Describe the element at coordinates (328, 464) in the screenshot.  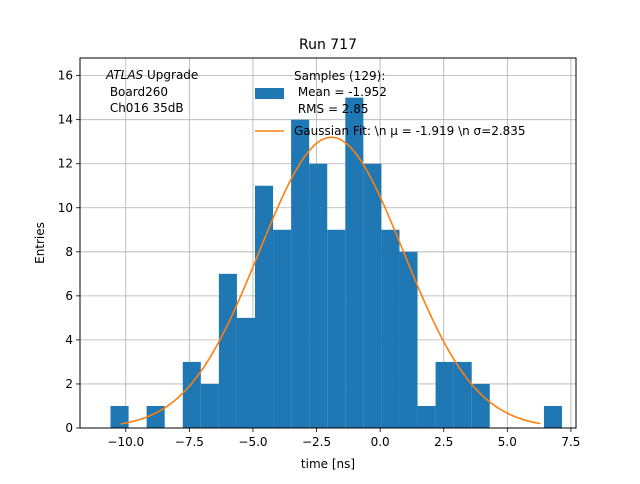
I see `x-axis-label: time [ns]` at that location.